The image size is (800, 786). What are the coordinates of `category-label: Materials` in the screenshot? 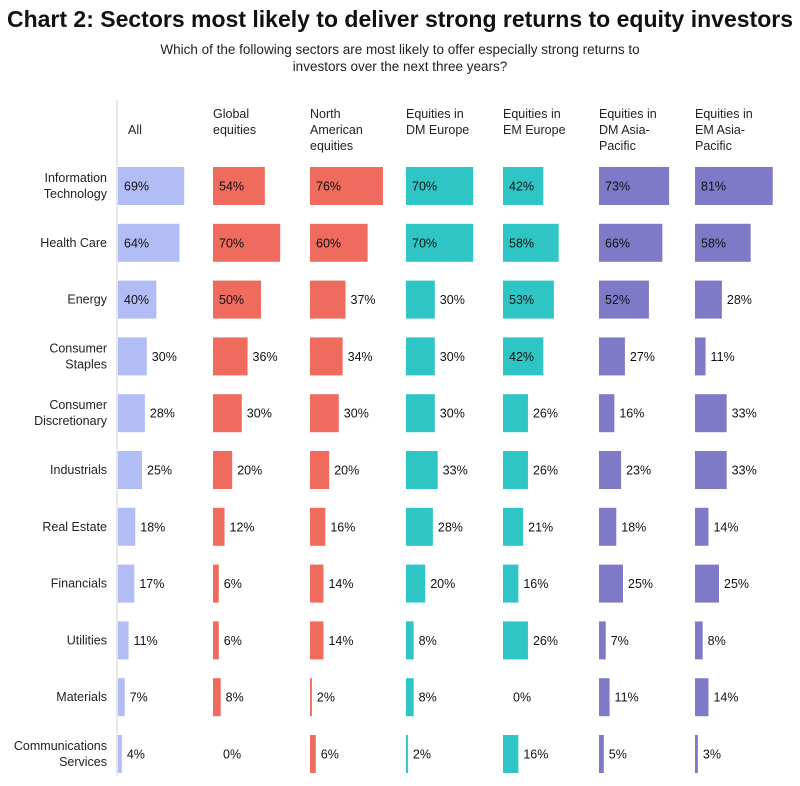 It's located at (81, 697).